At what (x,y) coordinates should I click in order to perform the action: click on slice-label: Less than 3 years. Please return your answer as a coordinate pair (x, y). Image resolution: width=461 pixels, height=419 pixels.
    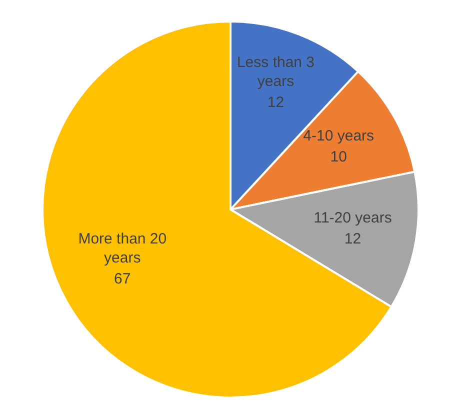
    Looking at the image, I should click on (275, 72).